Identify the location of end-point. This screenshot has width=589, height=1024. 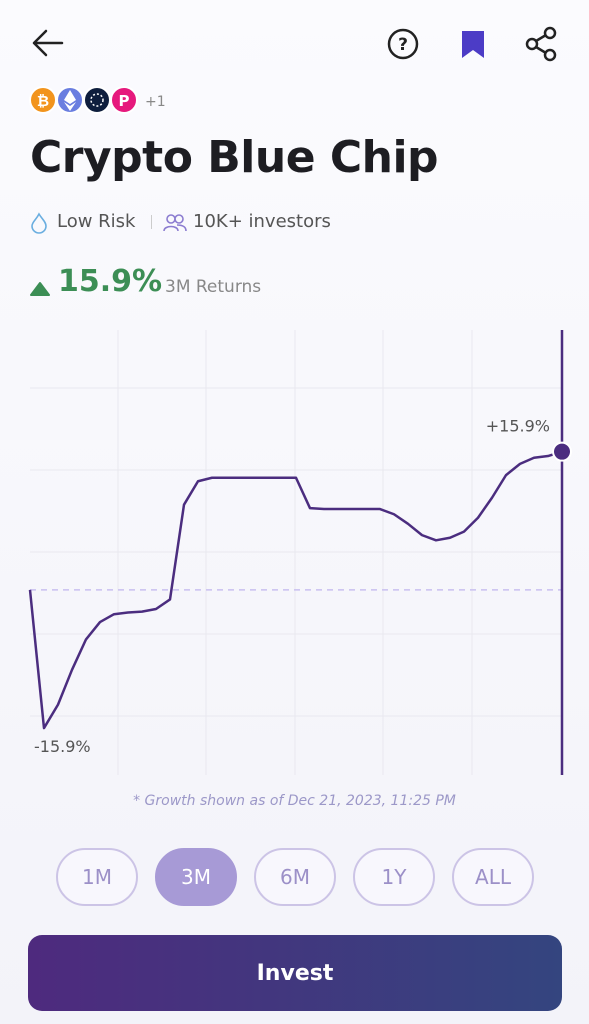
(562, 451).